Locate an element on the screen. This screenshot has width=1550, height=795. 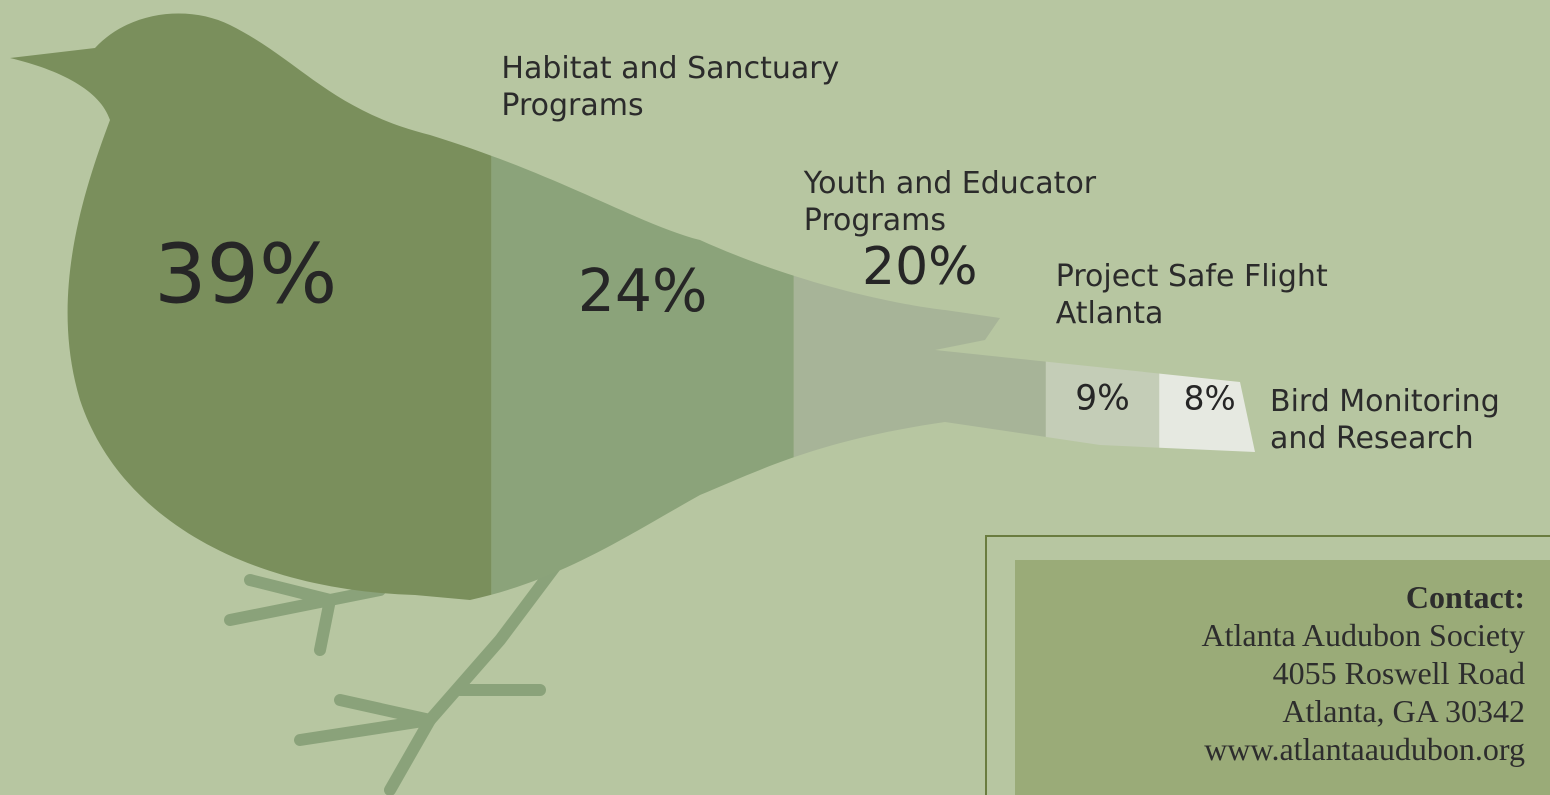
value-label: 9% is located at coordinates (1102, 399).